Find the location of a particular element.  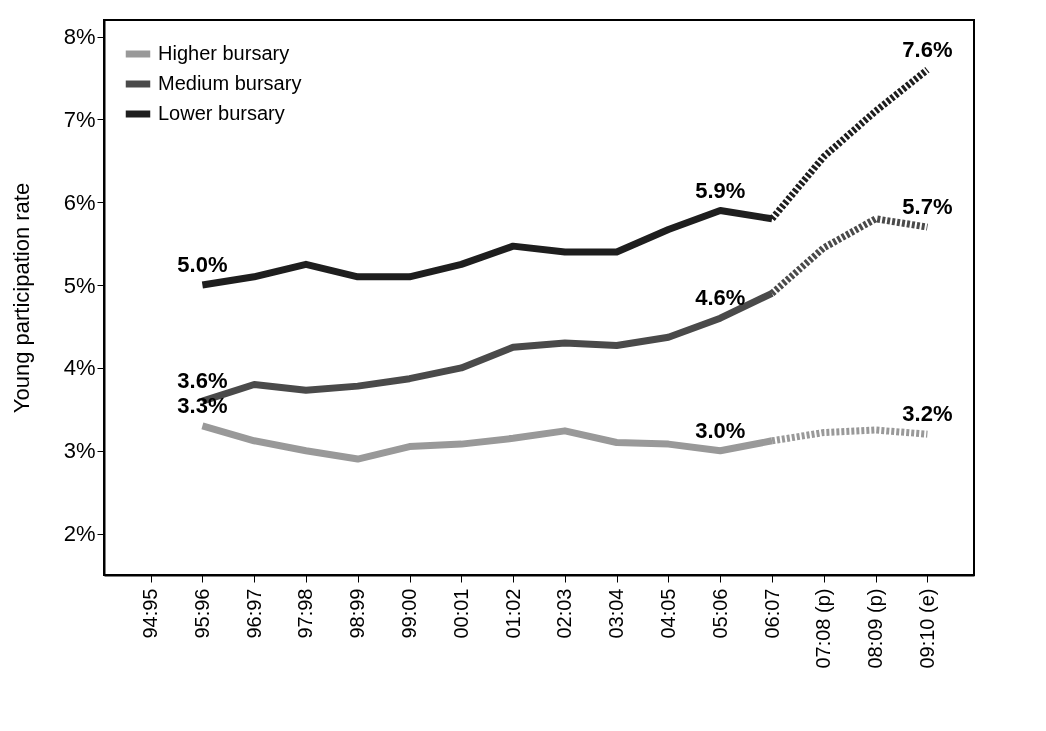

annotation: 3.3% is located at coordinates (202, 405).